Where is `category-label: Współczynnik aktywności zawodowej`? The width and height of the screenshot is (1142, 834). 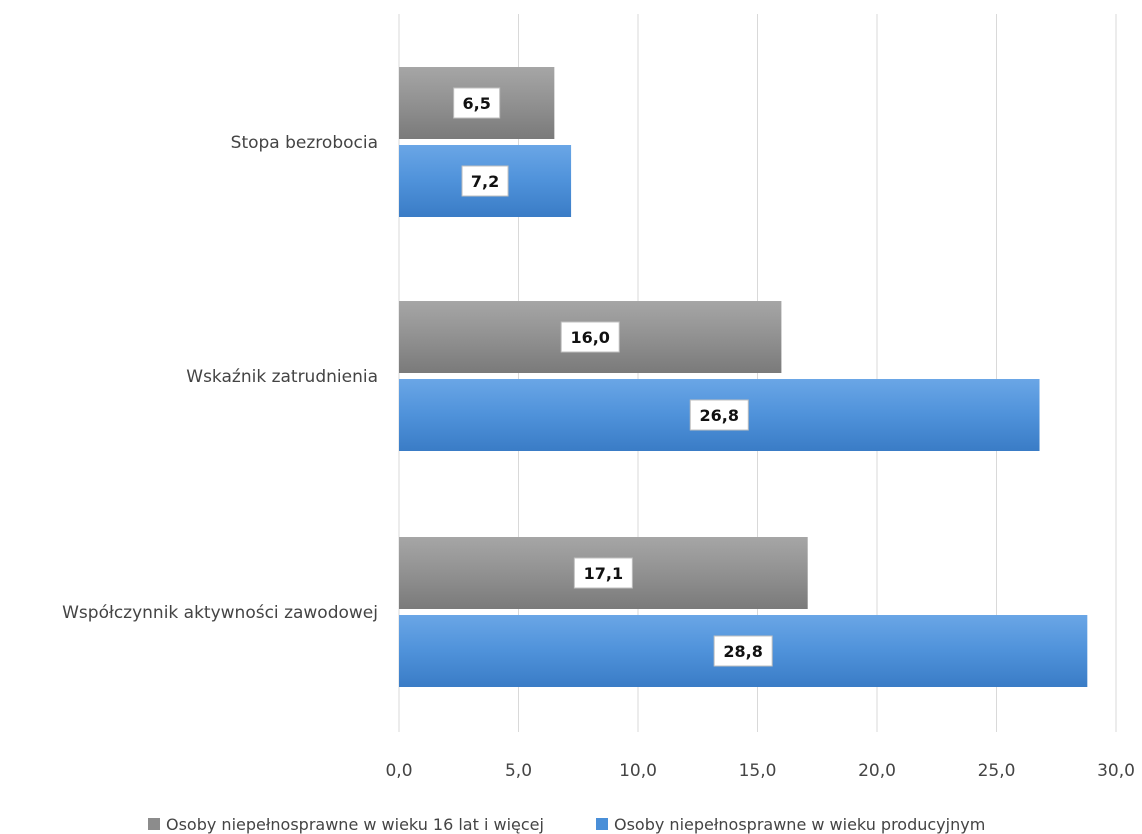 category-label: Współczynnik aktywności zawodowej is located at coordinates (220, 613).